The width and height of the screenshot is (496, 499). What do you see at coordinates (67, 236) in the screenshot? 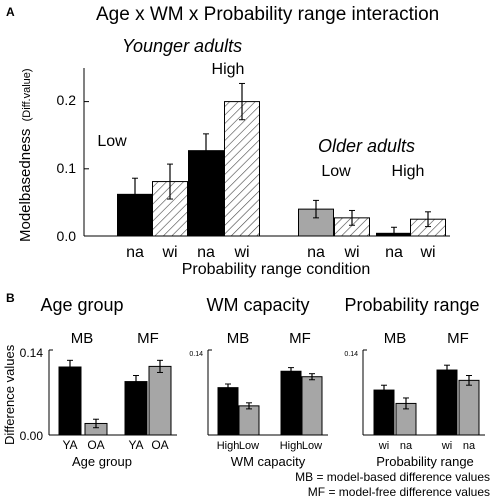
I see `panel-a-ytick-0: 0.0` at bounding box center [67, 236].